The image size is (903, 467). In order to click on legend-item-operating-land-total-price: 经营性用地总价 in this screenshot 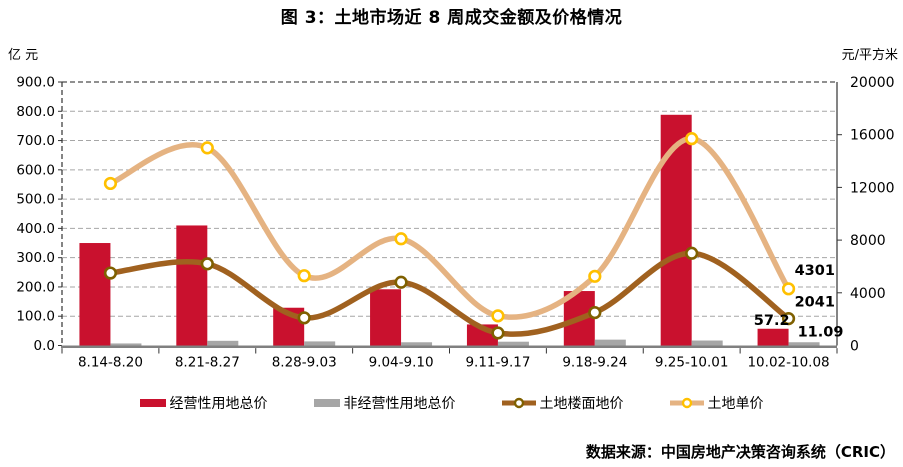, I will do `click(203, 403)`.